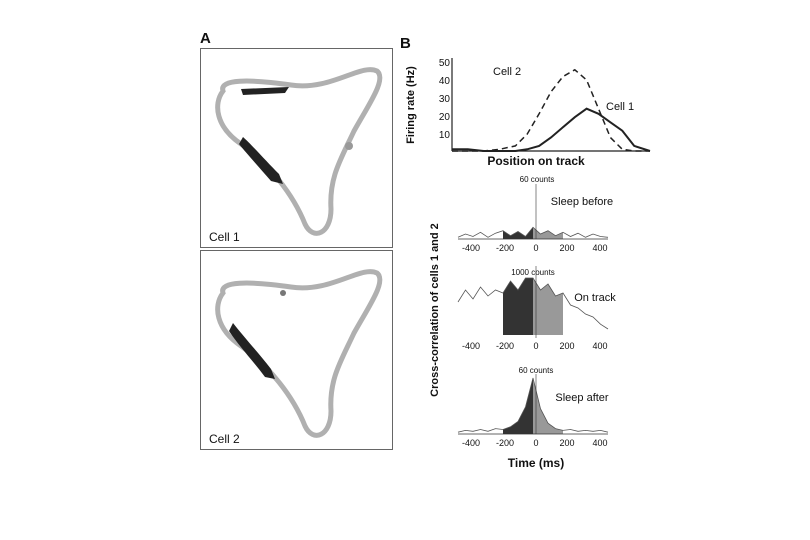 The image size is (810, 540). Describe the element at coordinates (518, 406) in the screenshot. I see `xcorr-sleep-after-fill-left` at that location.